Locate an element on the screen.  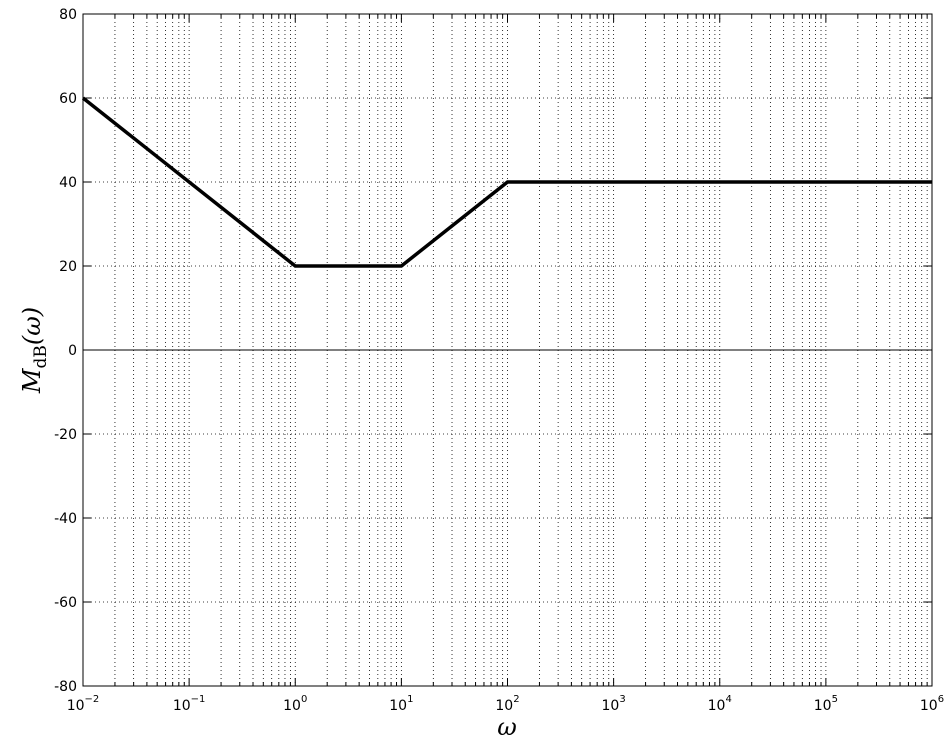
x-tick-label-exponent: 3 is located at coordinates (622, 699).